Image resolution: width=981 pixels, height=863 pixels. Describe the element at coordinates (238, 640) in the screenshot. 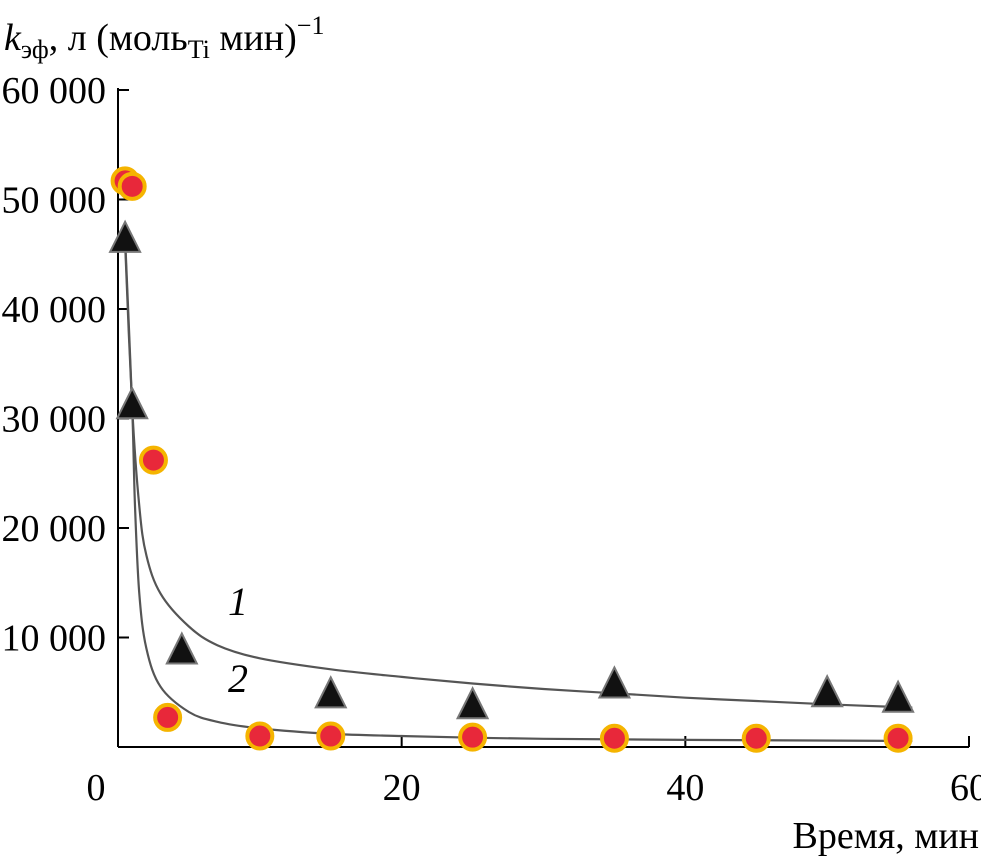

I see `curve-labels: 12` at that location.